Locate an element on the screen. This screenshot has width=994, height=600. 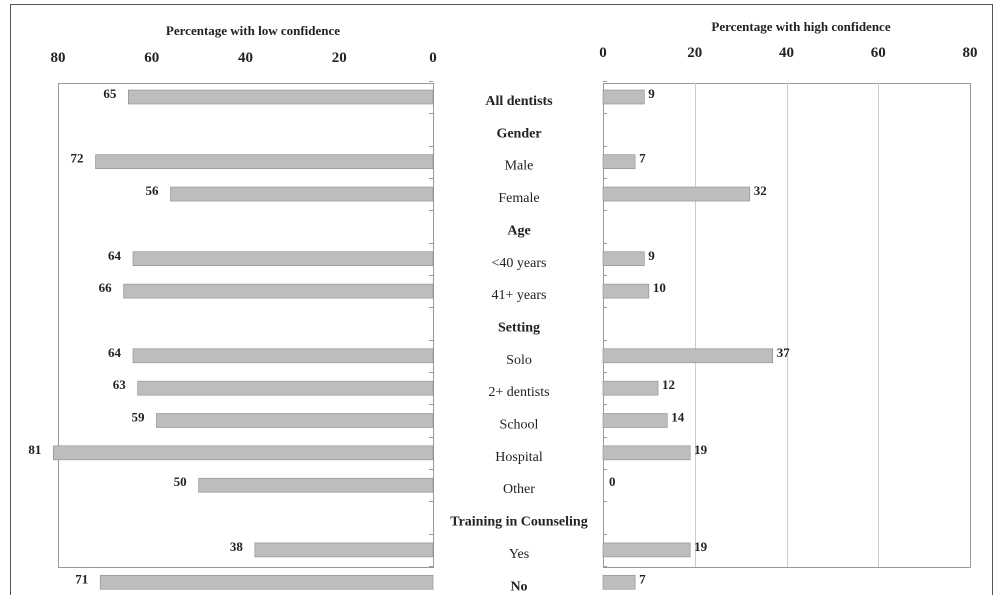
category-label: 2+ dentists is located at coordinates (518, 392).